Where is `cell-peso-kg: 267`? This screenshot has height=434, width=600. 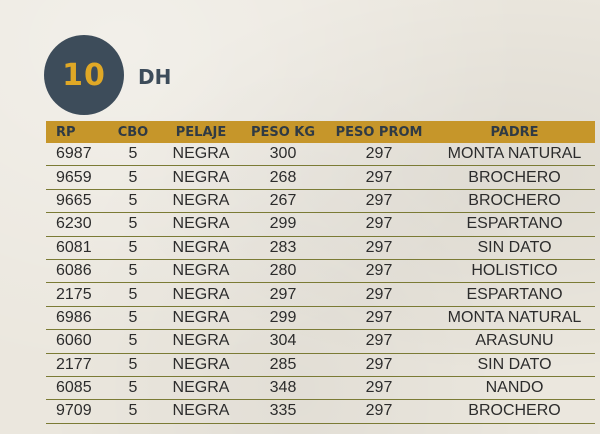
cell-peso-kg: 267 is located at coordinates (283, 201).